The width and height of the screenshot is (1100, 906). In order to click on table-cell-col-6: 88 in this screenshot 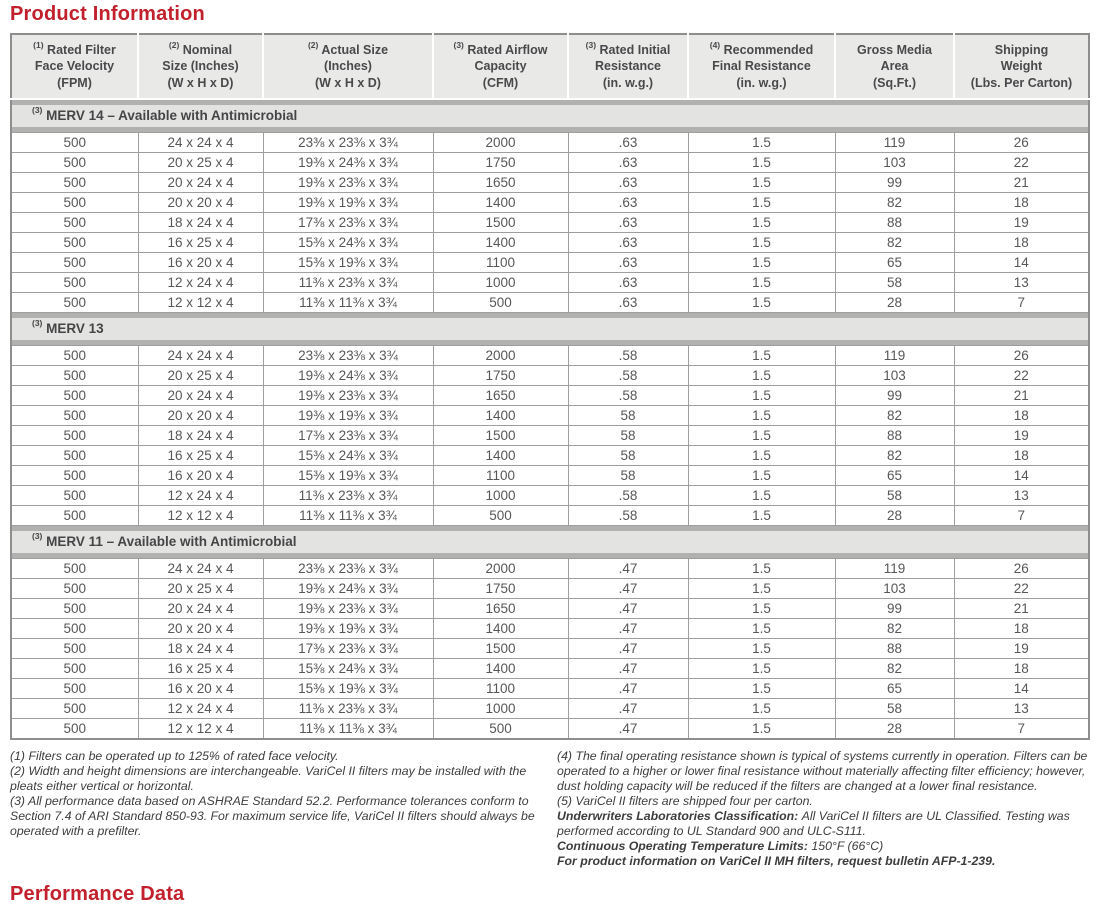, I will do `click(894, 222)`.